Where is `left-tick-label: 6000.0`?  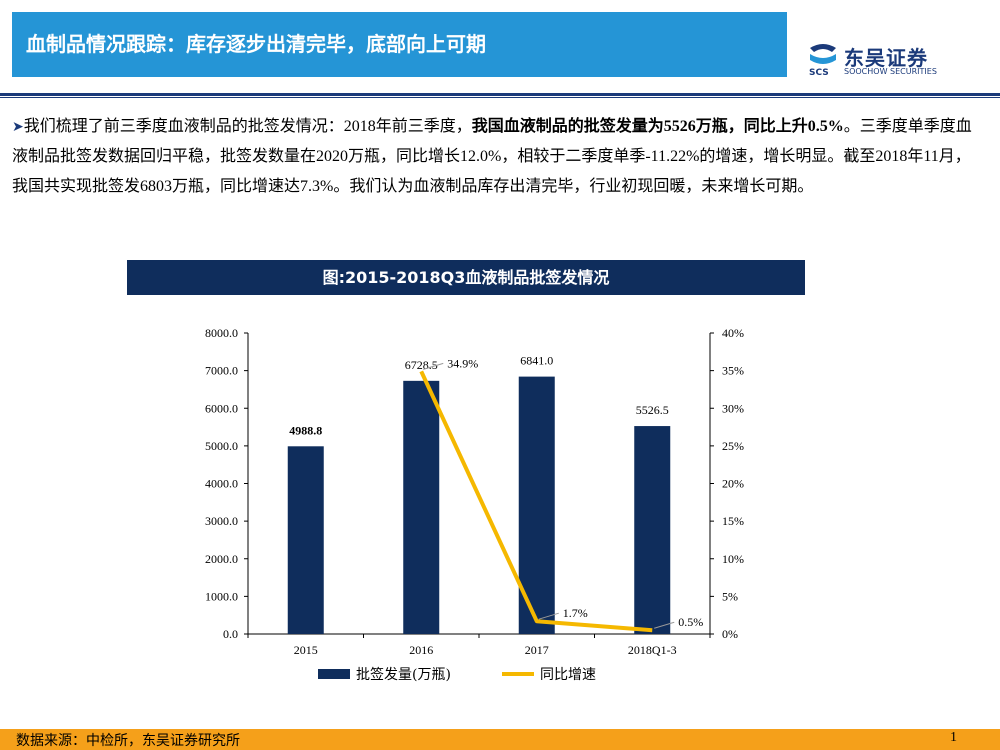 left-tick-label: 6000.0 is located at coordinates (221, 408).